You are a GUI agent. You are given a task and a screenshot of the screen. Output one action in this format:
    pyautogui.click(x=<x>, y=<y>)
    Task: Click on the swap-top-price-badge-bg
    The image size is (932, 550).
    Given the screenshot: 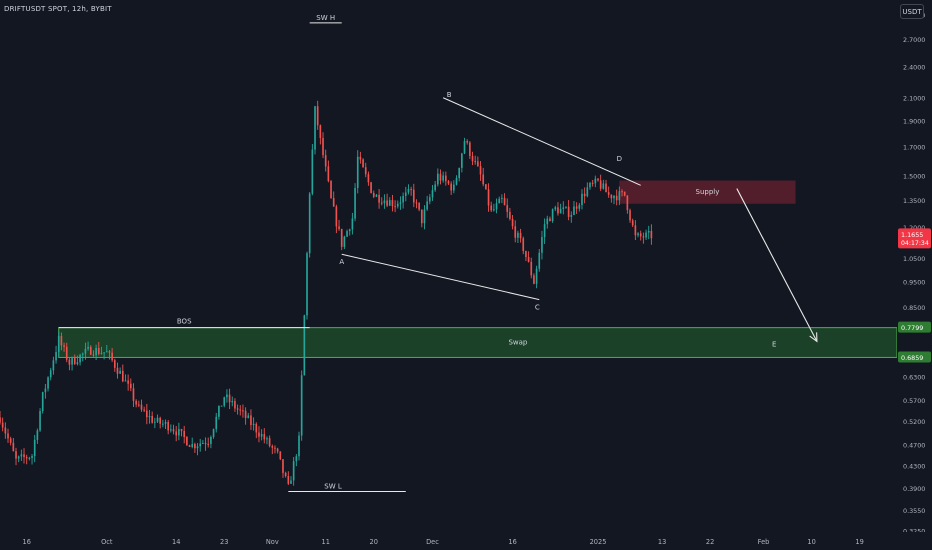 What is the action you would take?
    pyautogui.click(x=914, y=327)
    